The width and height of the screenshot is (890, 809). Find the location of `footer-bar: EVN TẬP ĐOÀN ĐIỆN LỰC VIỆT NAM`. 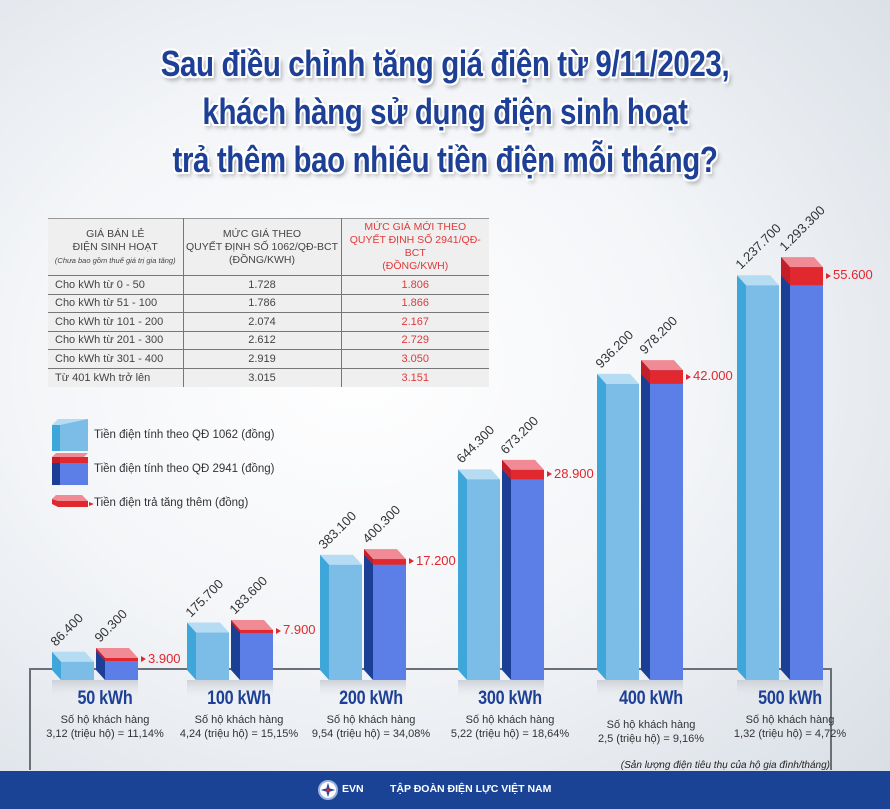

footer-bar: EVN TẬP ĐOÀN ĐIỆN LỰC VIỆT NAM is located at coordinates (445, 790).